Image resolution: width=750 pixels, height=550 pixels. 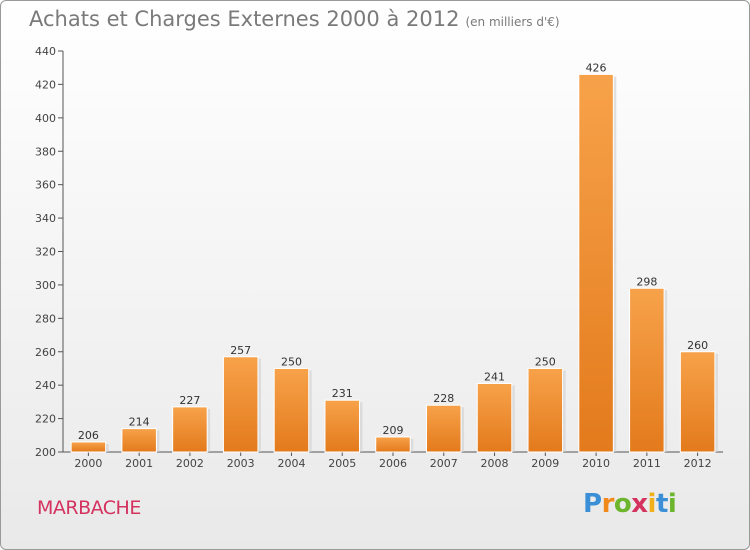 What do you see at coordinates (608, 504) in the screenshot?
I see `logo-letter: r` at bounding box center [608, 504].